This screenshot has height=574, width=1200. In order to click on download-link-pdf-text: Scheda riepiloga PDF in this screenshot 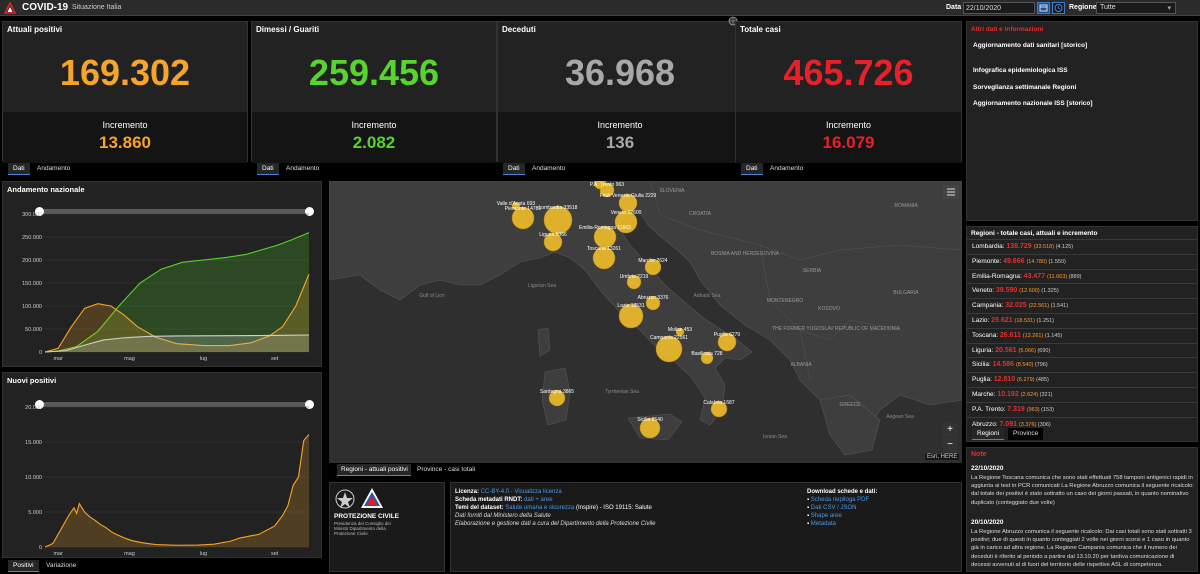, I will do `click(840, 500)`.